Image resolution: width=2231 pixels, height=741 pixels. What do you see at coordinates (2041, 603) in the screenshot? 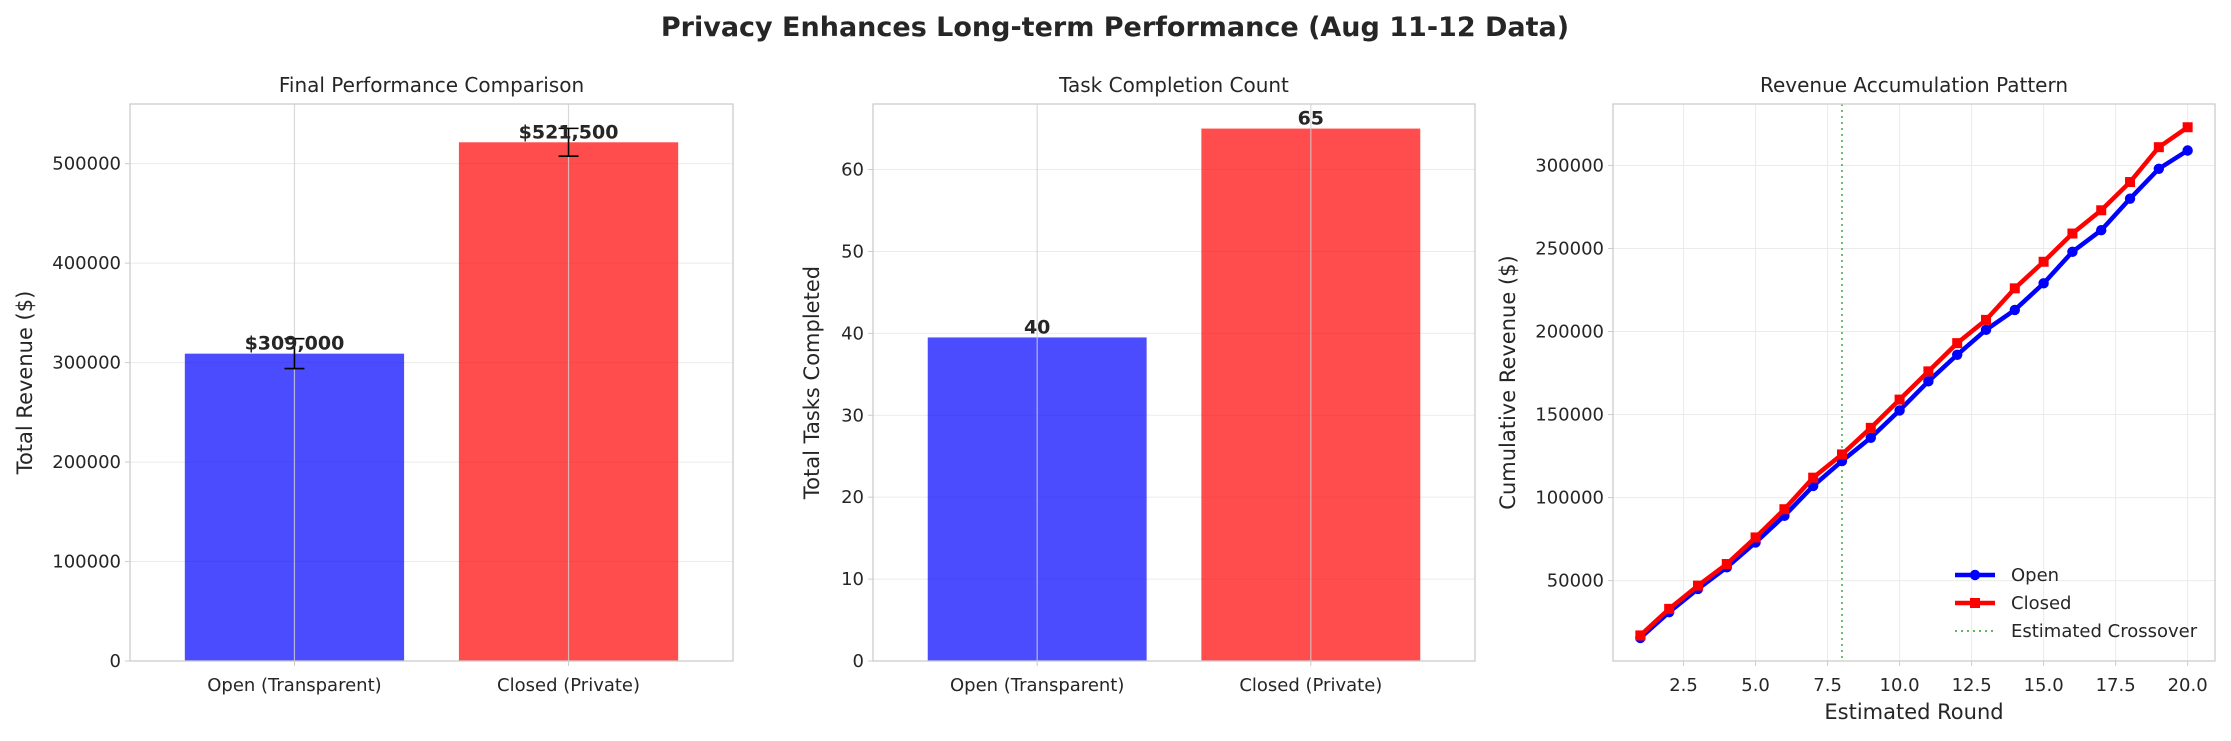
I see `legend-label-1: Closed` at bounding box center [2041, 603].